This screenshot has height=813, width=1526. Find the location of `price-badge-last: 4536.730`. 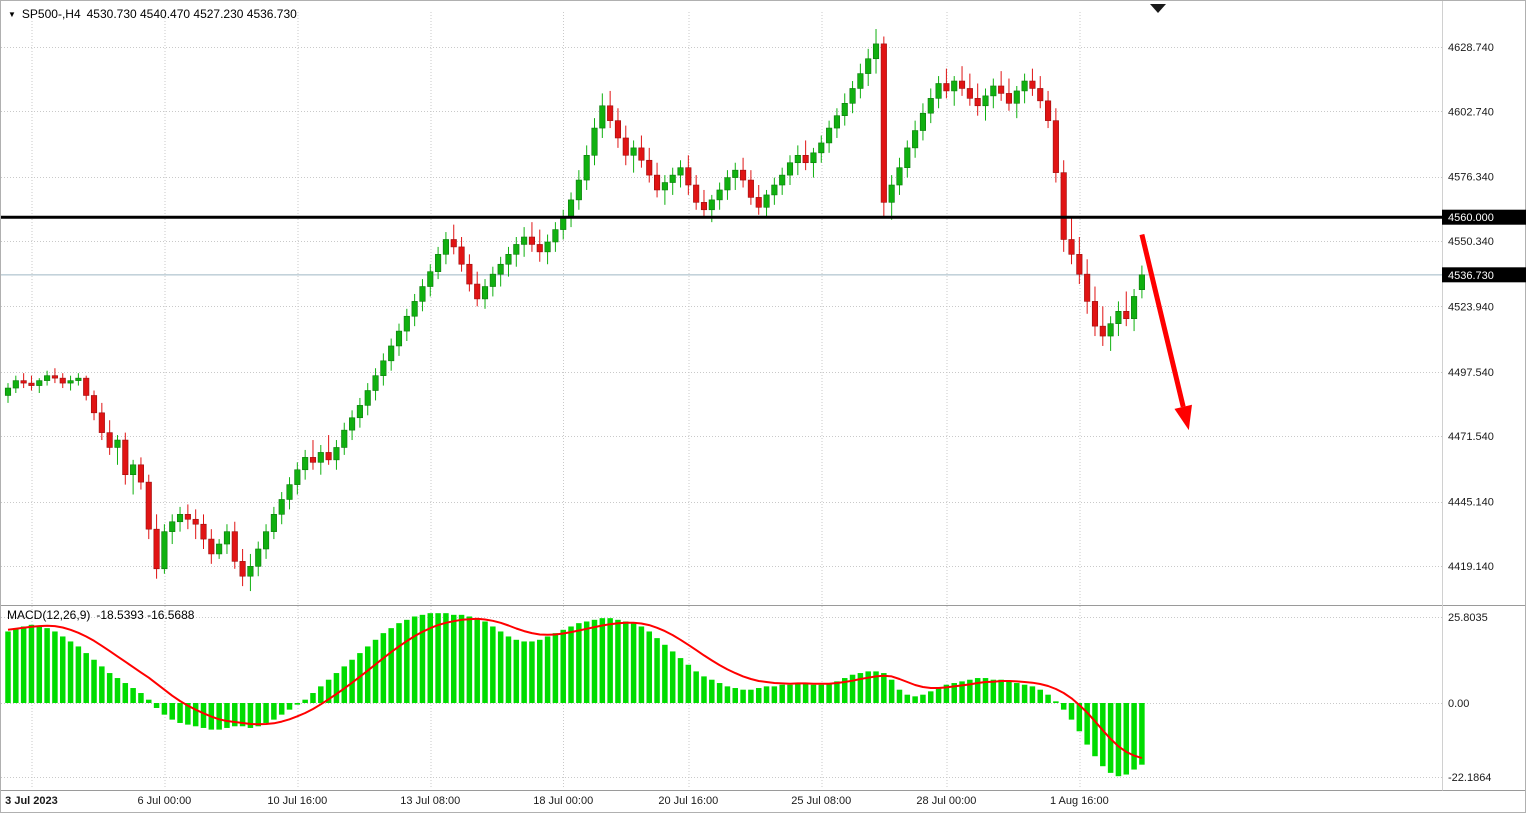

price-badge-last: 4536.730 is located at coordinates (1484, 275).